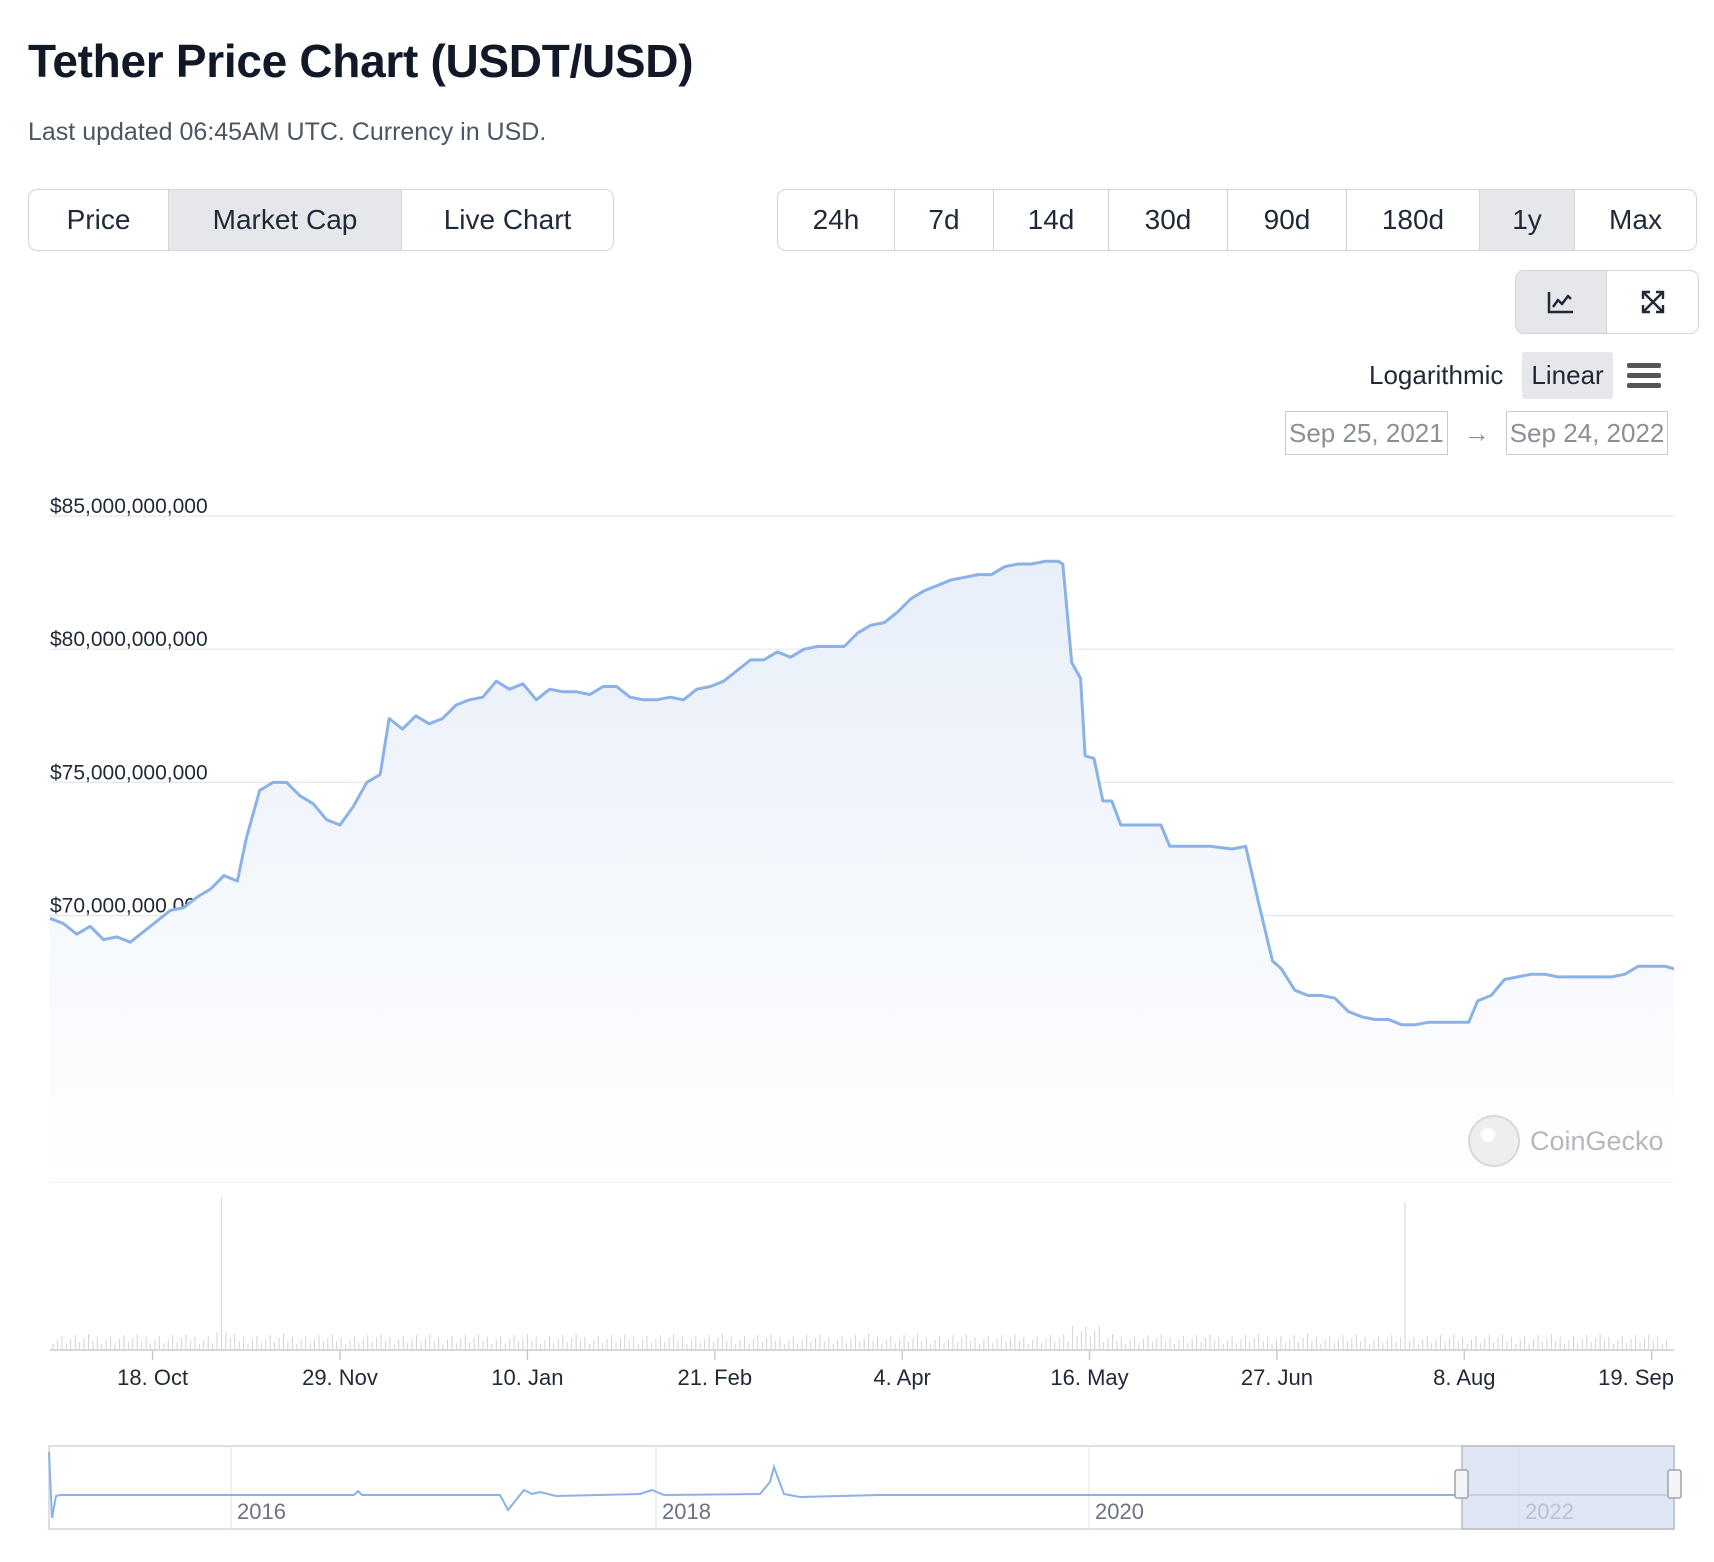 The image size is (1714, 1562). I want to click on x-tick-label: 19. Sep, so click(1636, 1377).